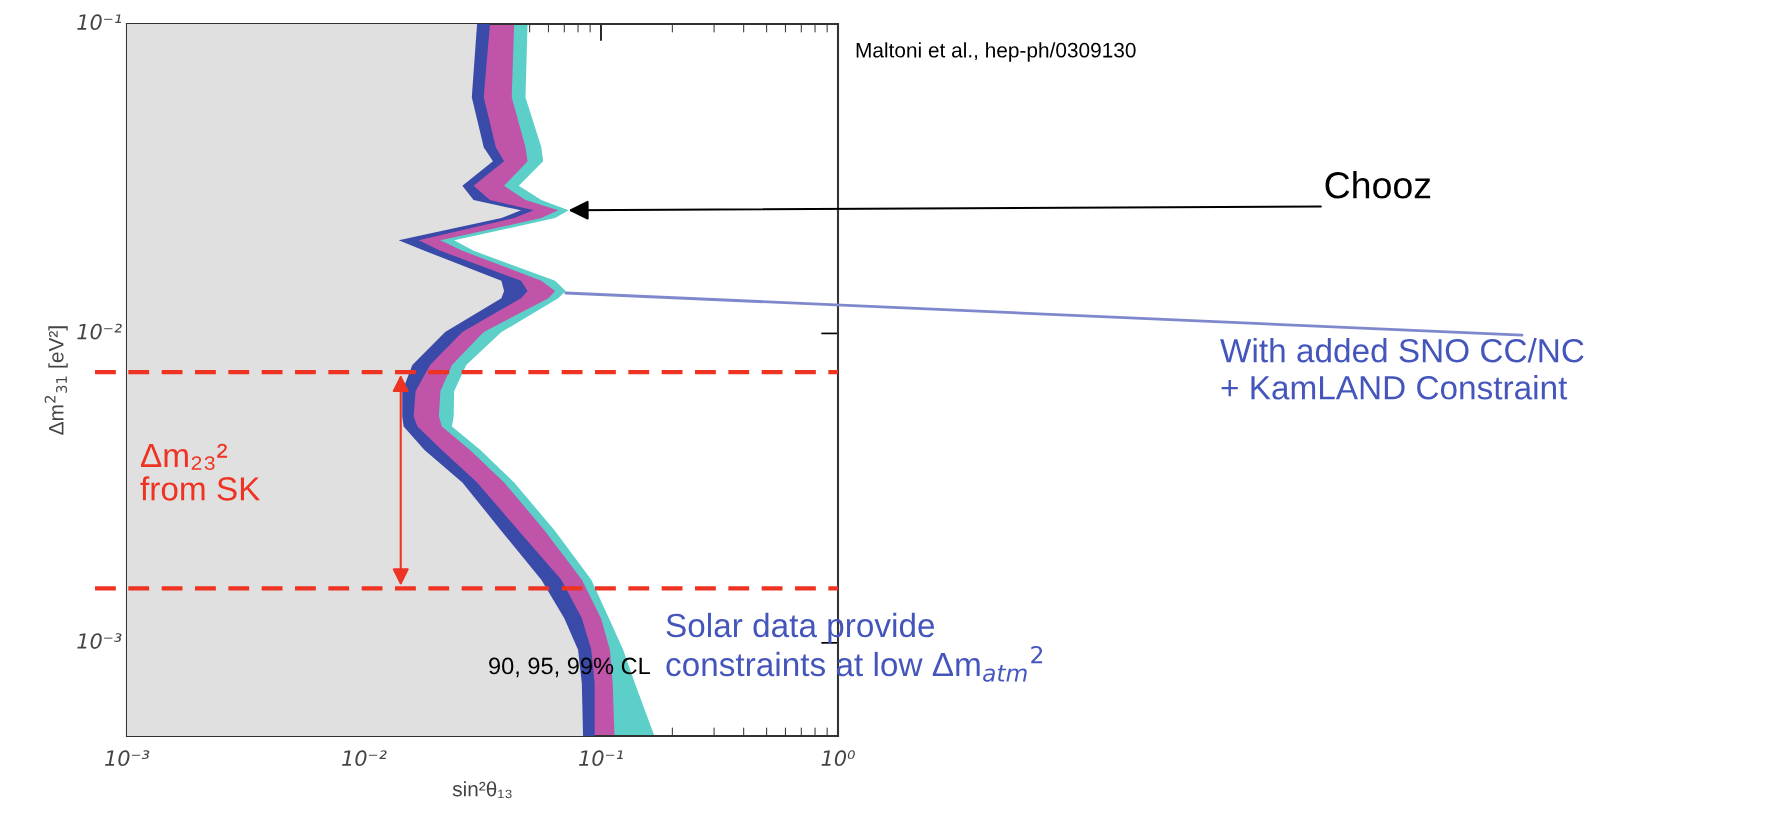 The width and height of the screenshot is (1772, 830). I want to click on y-axis-title: Δm$^{2}$$_{31}$ [eV²], so click(56, 380).